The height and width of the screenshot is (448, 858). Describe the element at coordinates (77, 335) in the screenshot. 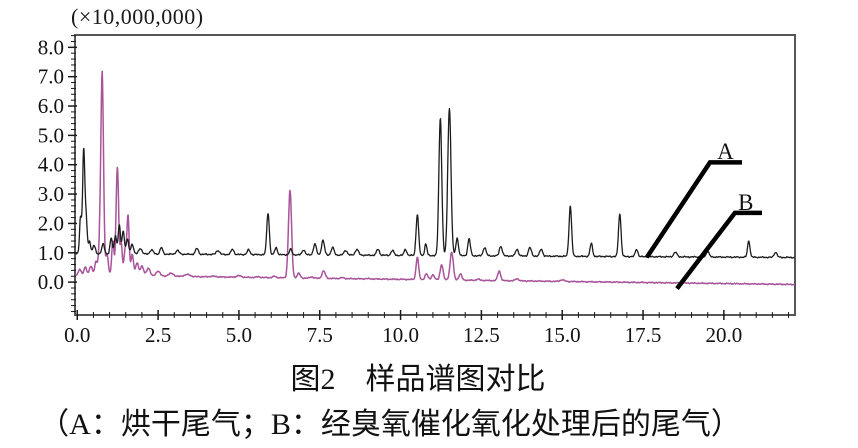

I see `x-tick-label: 0.0` at that location.